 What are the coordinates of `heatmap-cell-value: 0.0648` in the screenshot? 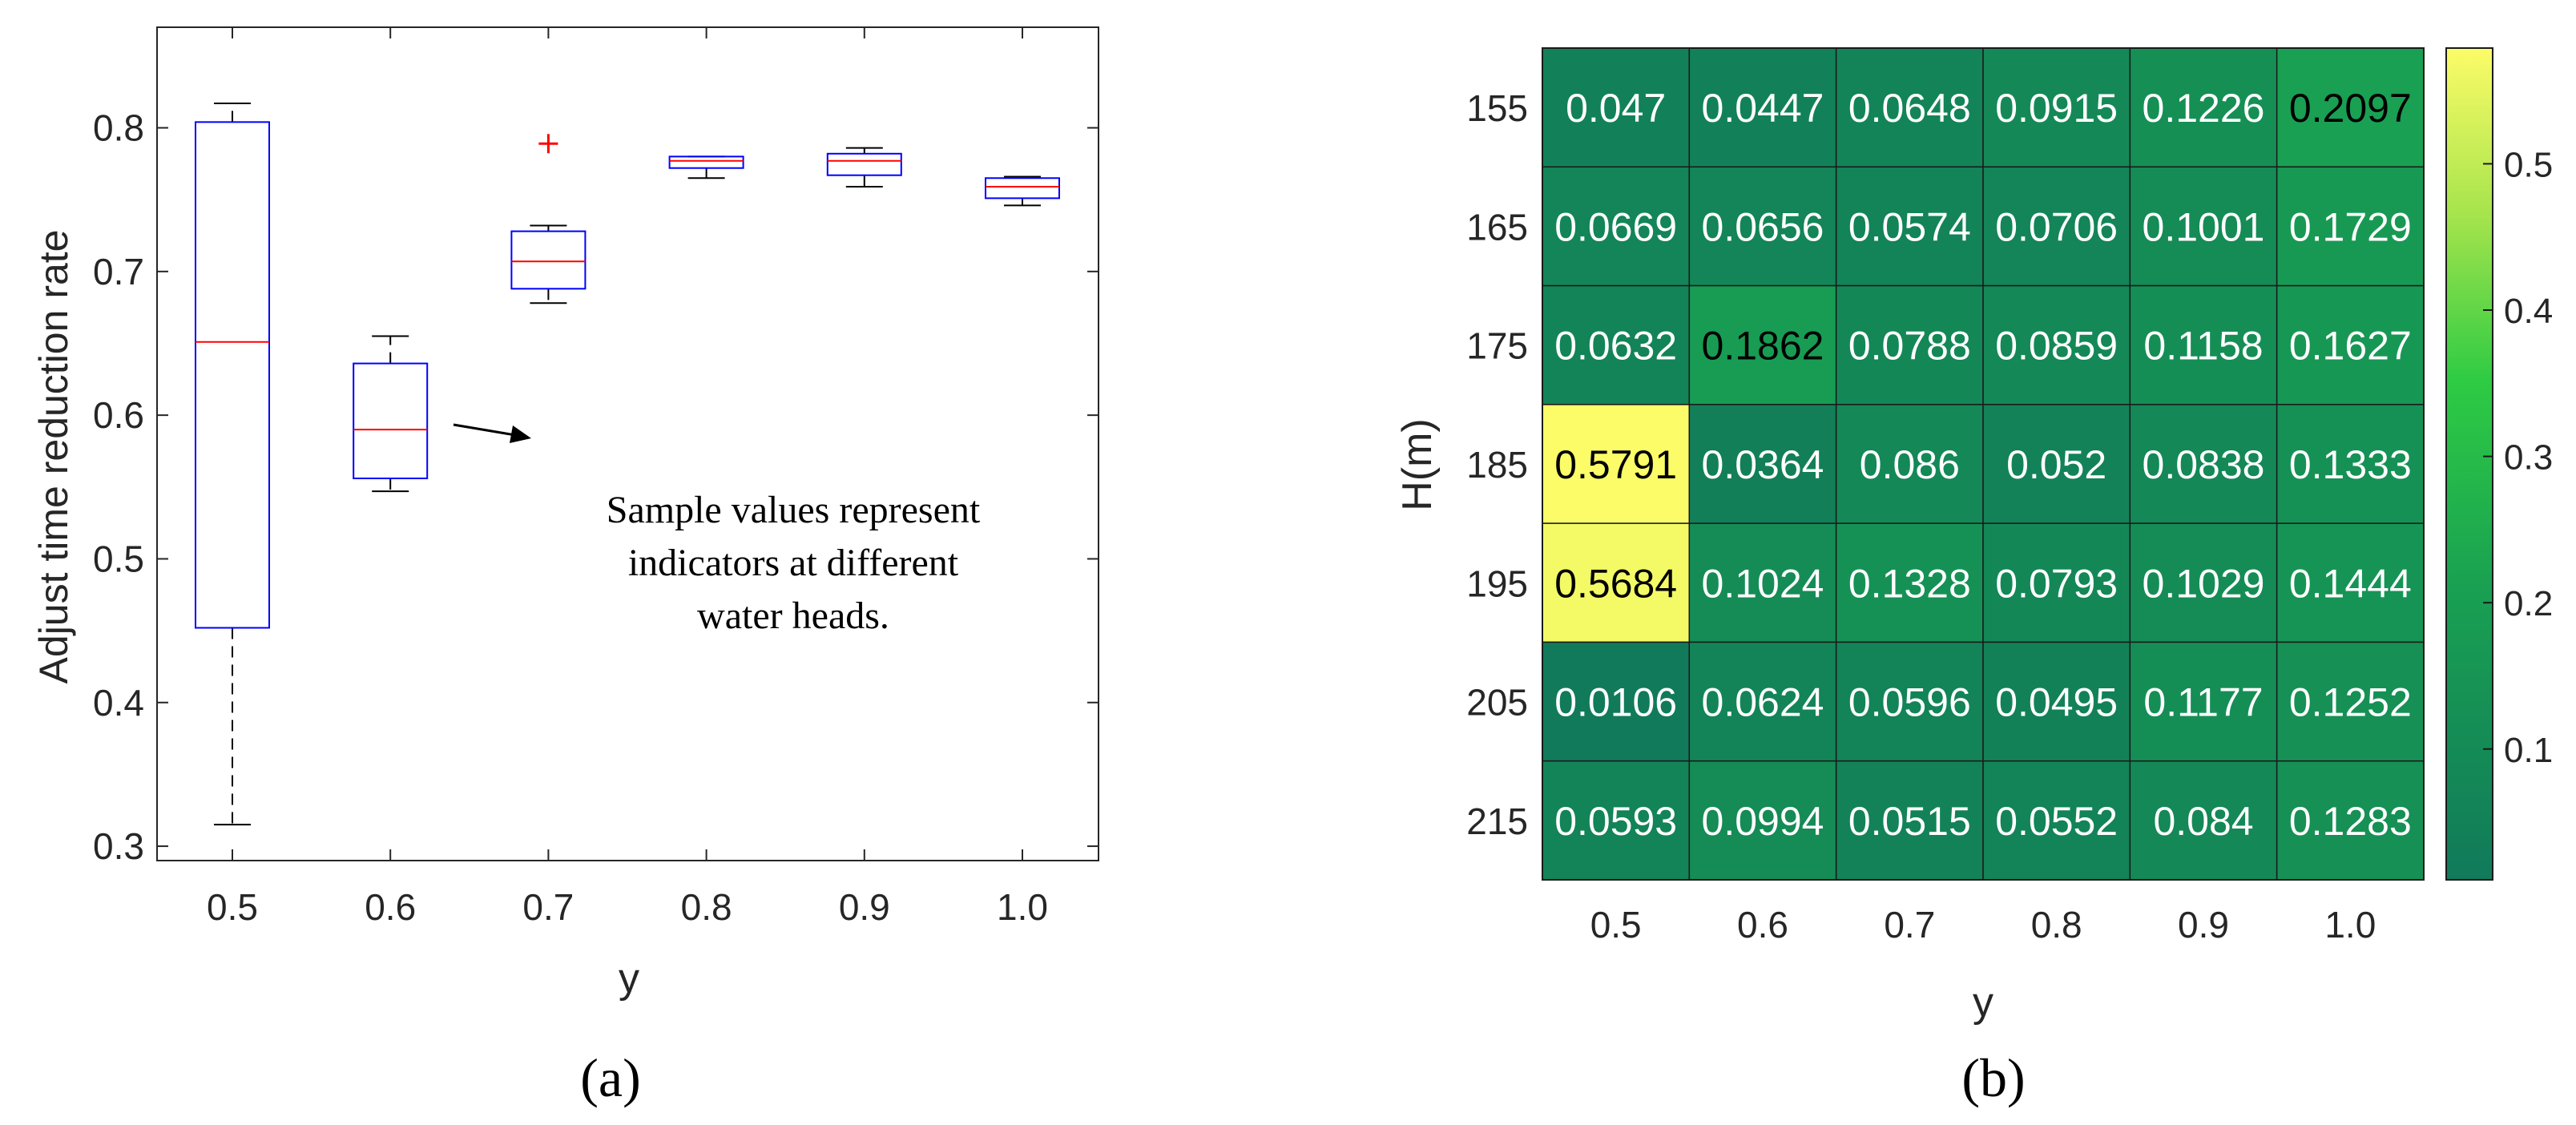 It's located at (1909, 108).